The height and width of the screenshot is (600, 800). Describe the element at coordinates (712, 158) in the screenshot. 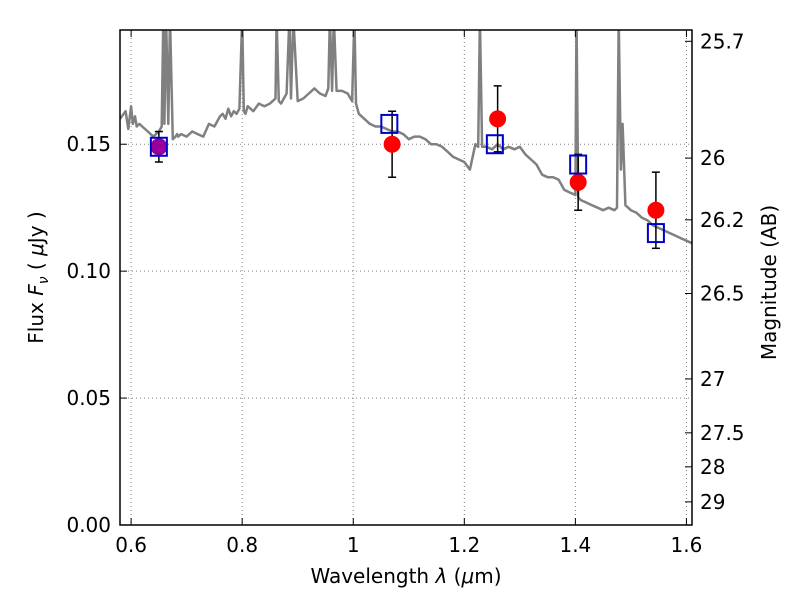

I see `right-tick-label: 26` at that location.